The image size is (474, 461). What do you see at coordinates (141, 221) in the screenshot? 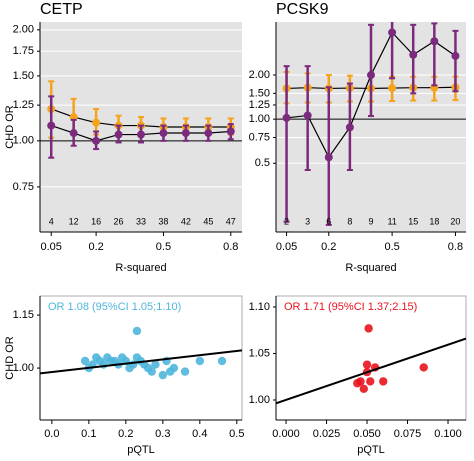
I see `count-label: 33` at bounding box center [141, 221].